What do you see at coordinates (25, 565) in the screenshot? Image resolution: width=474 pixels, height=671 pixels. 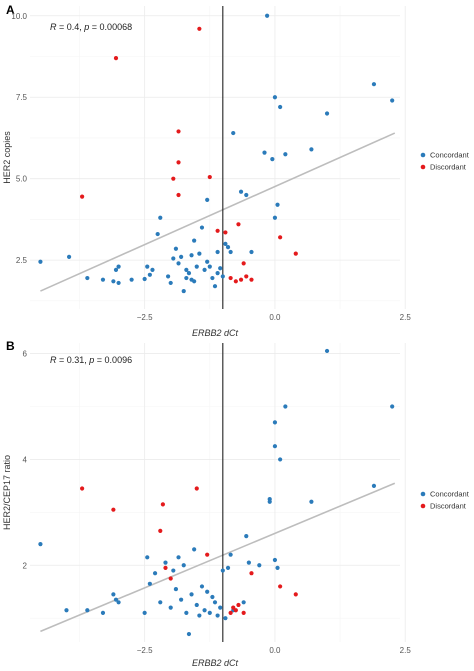 I see `y-tick-label: 2` at bounding box center [25, 565].